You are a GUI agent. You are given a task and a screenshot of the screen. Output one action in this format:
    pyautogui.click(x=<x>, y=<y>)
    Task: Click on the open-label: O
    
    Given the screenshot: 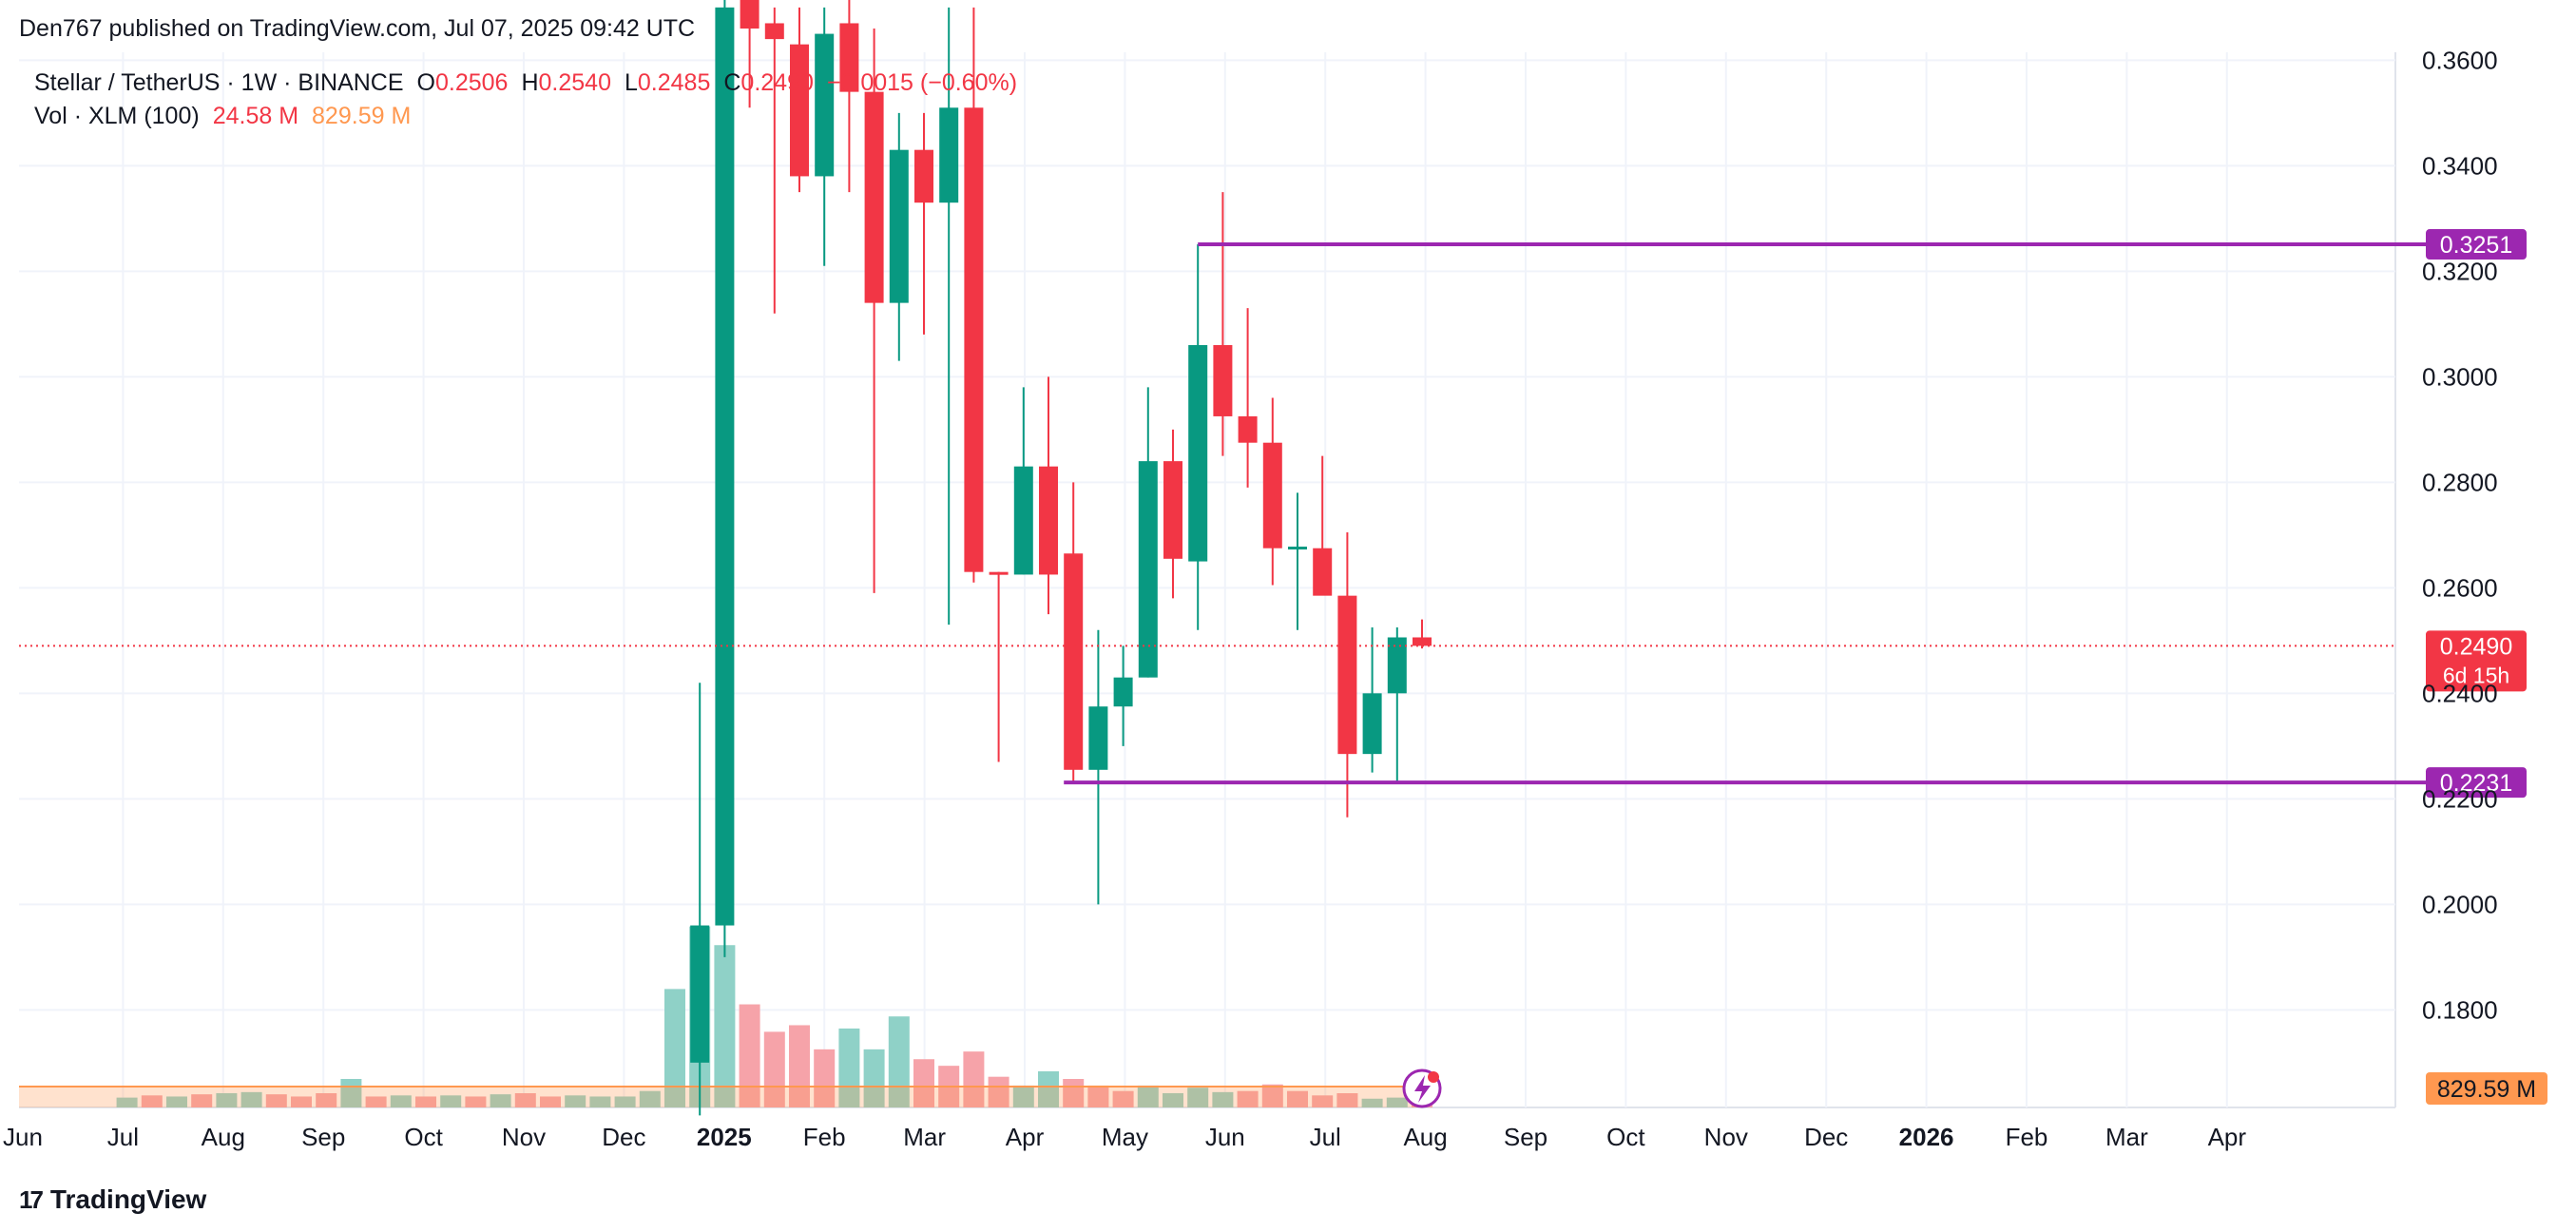 What is the action you would take?
    pyautogui.click(x=426, y=82)
    